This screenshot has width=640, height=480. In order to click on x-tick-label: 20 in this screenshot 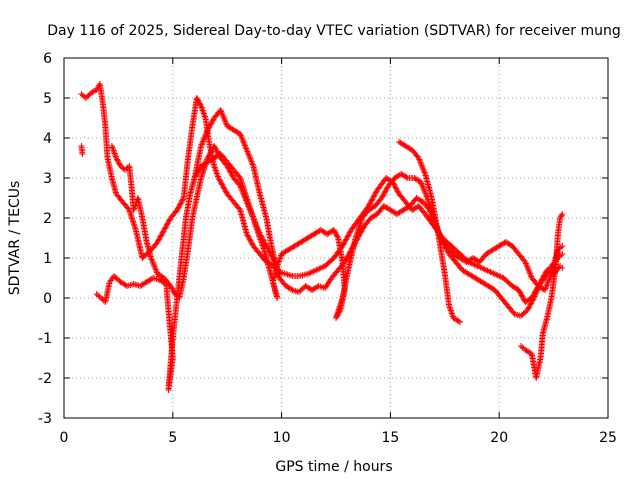, I will do `click(499, 438)`.